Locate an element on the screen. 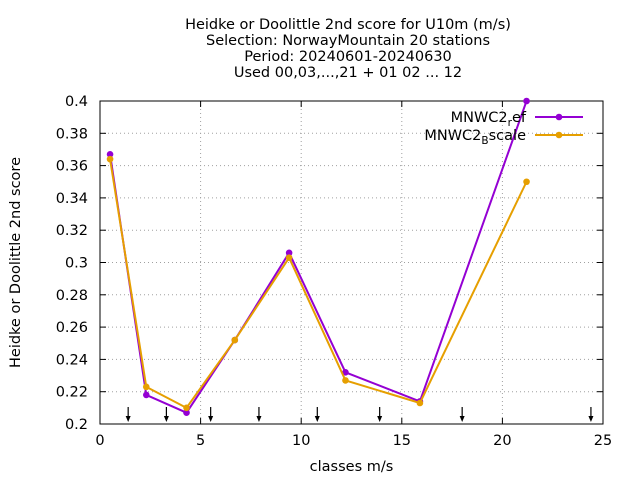 This screenshot has height=480, width=640. y-tick-label: 0.24 is located at coordinates (72, 360).